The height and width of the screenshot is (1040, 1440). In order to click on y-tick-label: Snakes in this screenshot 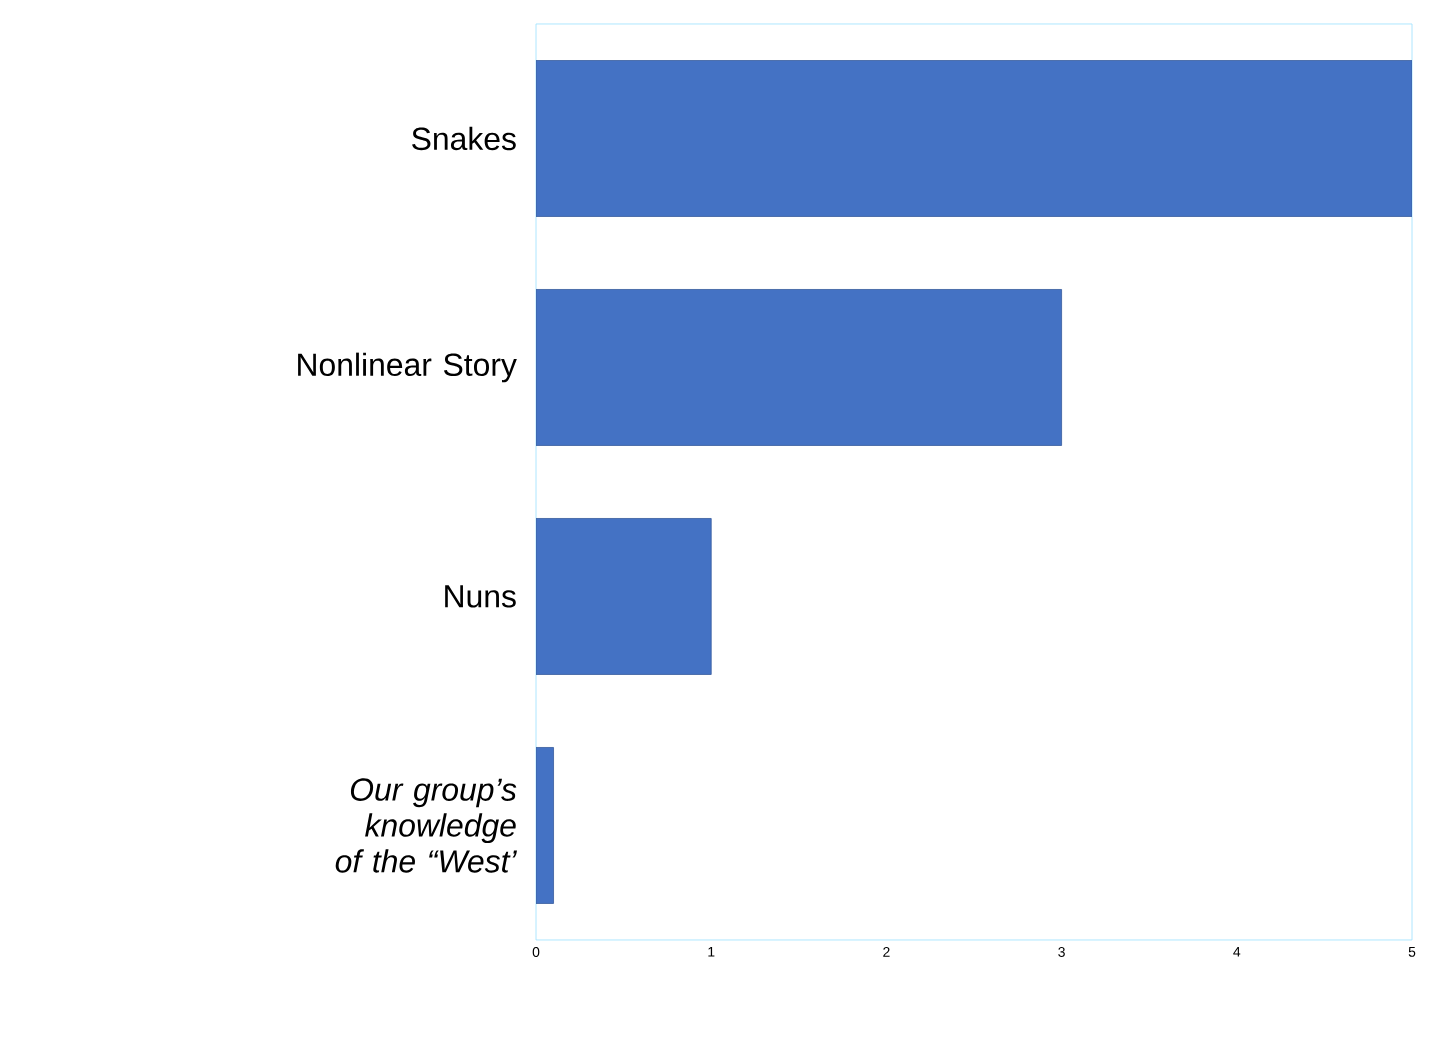, I will do `click(464, 138)`.